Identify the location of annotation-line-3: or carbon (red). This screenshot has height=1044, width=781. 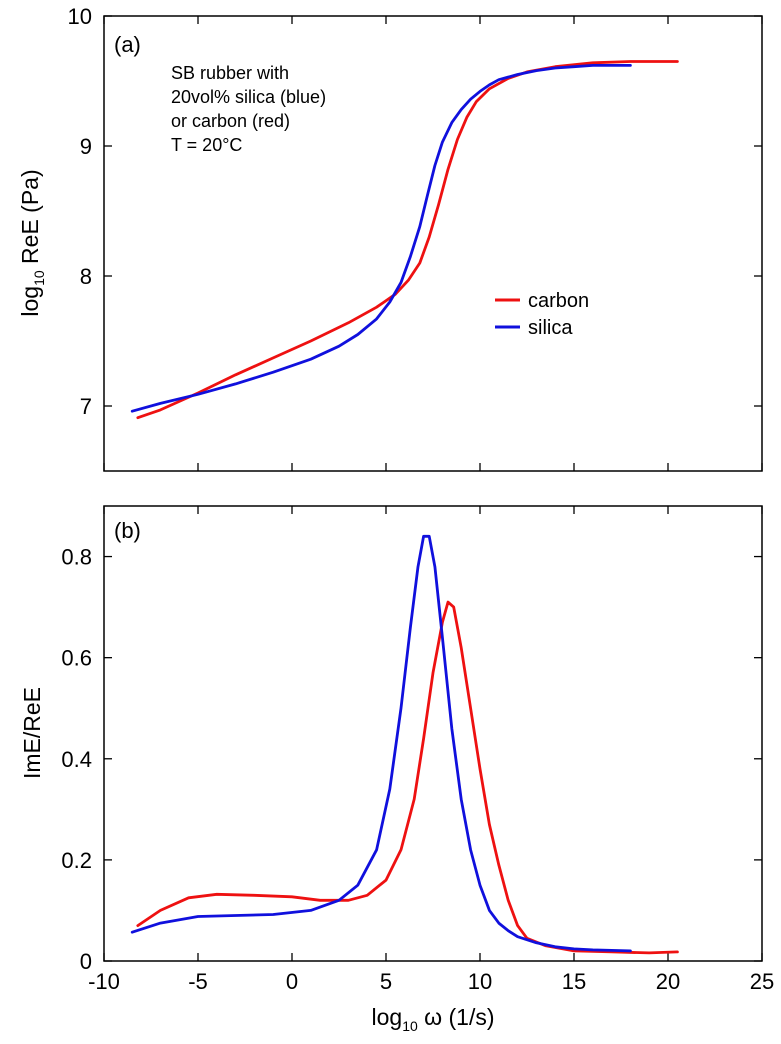
(230, 121).